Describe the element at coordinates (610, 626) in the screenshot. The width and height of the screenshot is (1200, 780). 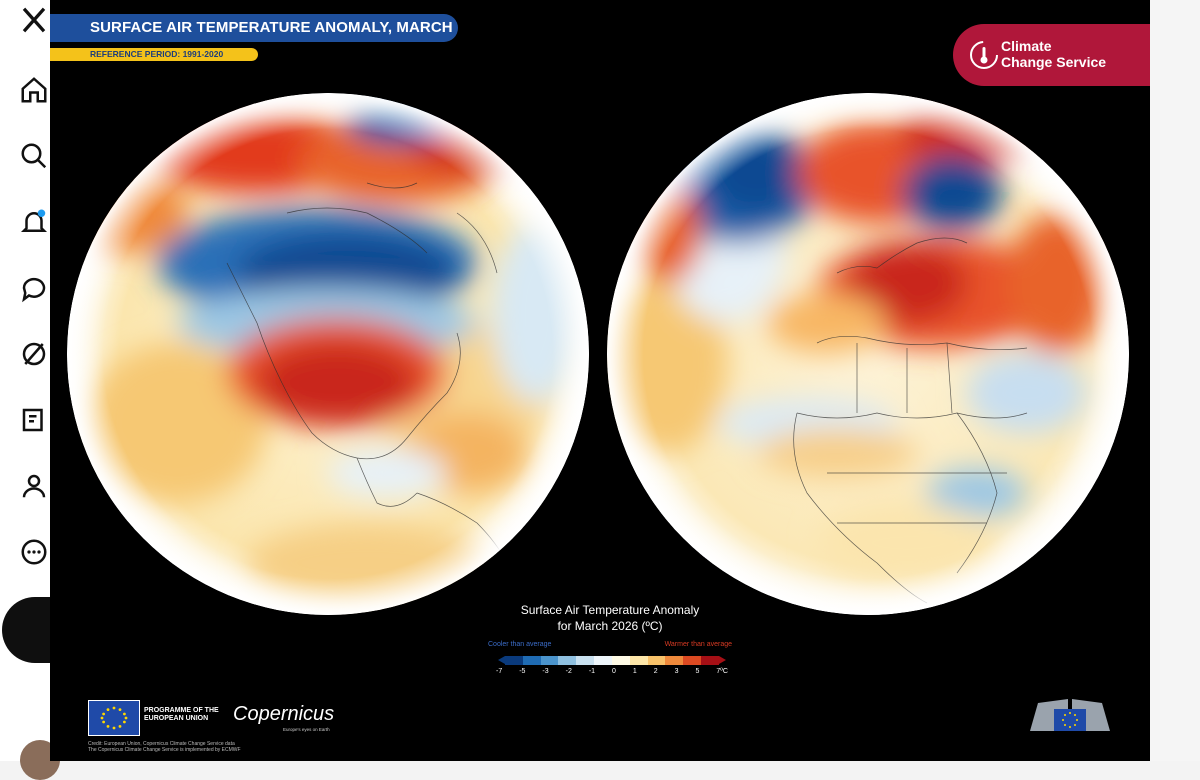
I see `legend-title-line-2: for March 2026 (ºC)` at that location.